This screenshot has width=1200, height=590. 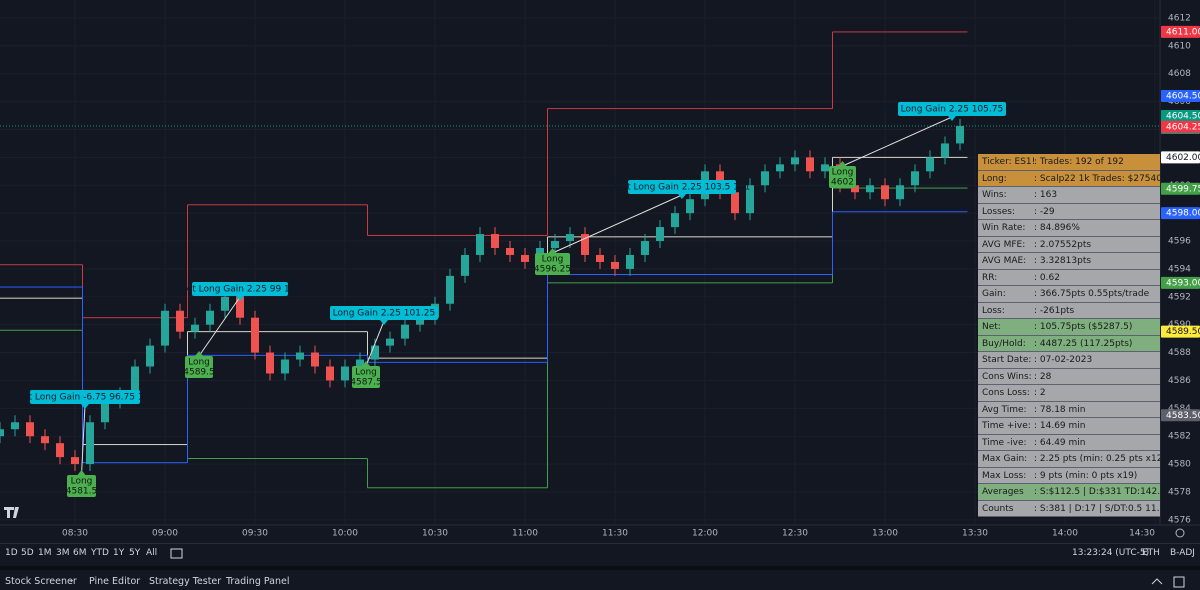 What do you see at coordinates (100, 553) in the screenshot?
I see `range-button: YTD` at bounding box center [100, 553].